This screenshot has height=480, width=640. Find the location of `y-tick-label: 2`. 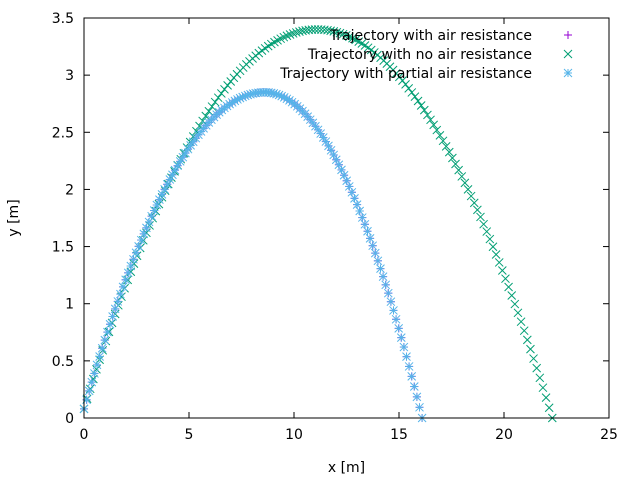

y-tick-label: 2 is located at coordinates (69, 190).